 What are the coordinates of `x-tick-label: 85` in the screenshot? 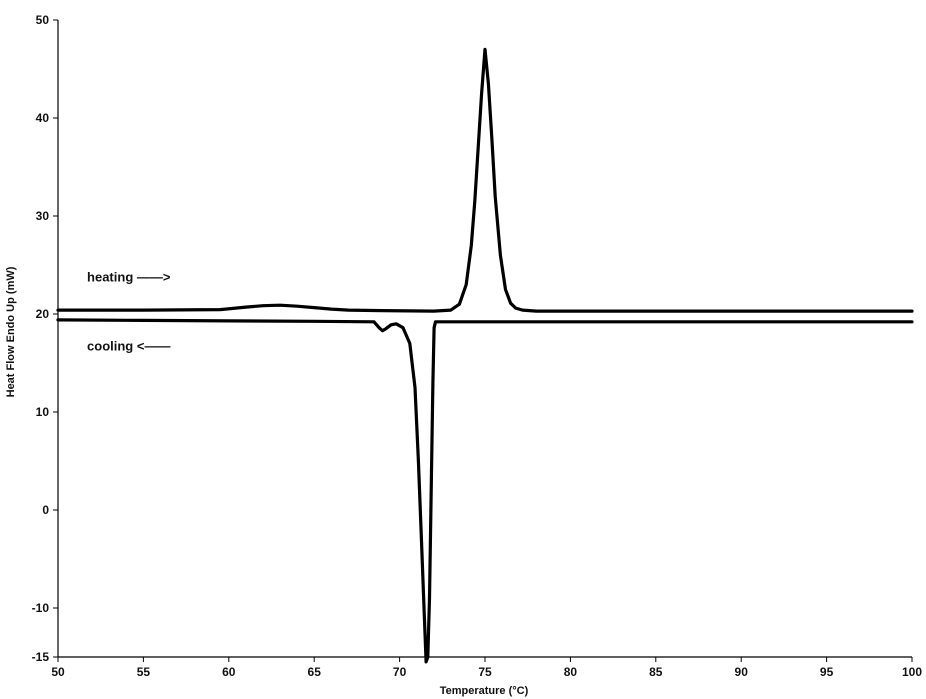 It's located at (656, 672).